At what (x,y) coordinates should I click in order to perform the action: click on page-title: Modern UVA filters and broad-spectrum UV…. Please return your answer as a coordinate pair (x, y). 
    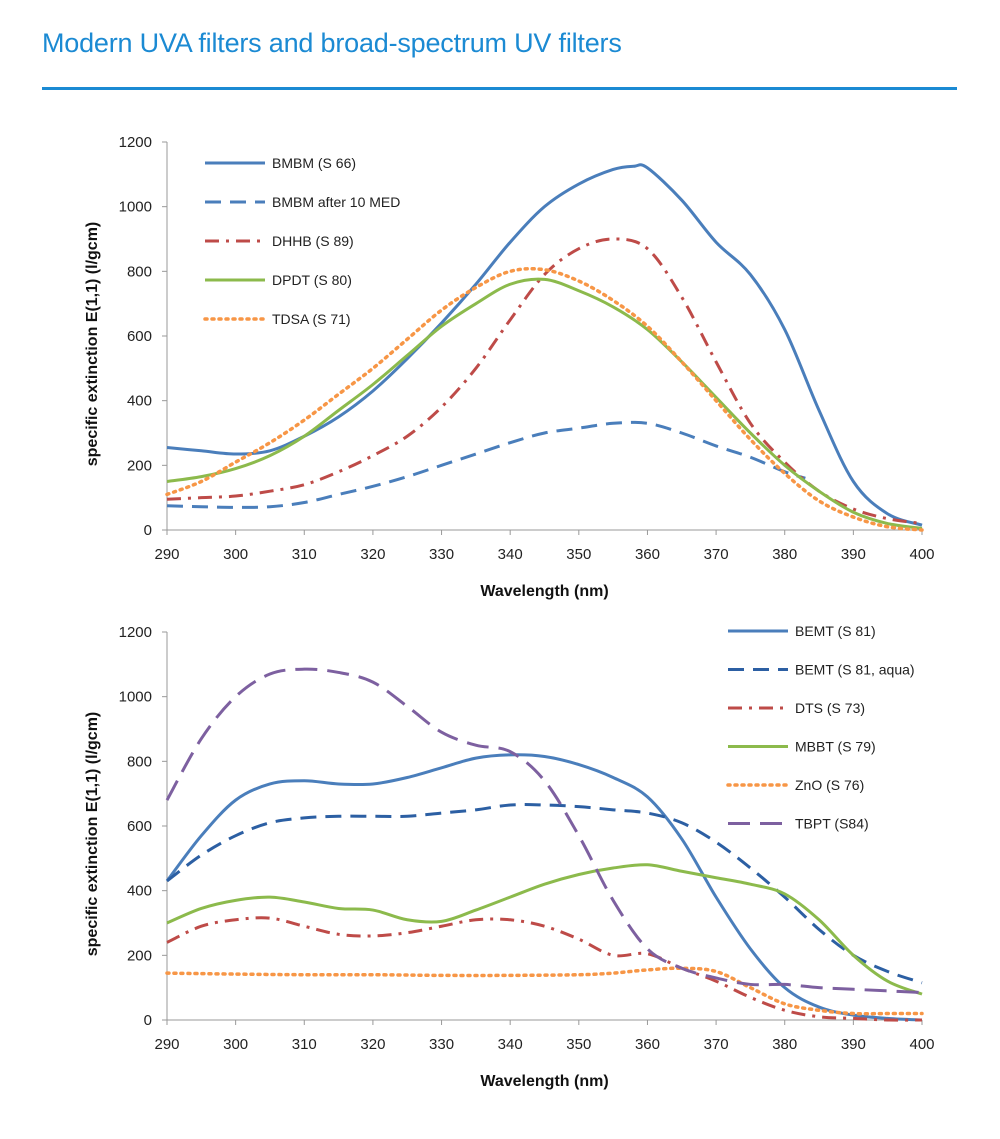
    Looking at the image, I should click on (332, 43).